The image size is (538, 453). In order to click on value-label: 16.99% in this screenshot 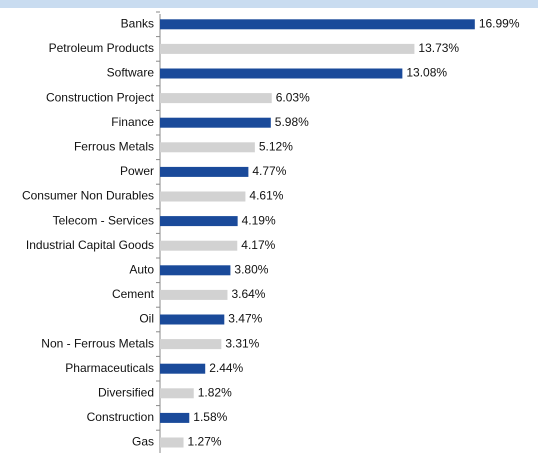, I will do `click(499, 23)`.